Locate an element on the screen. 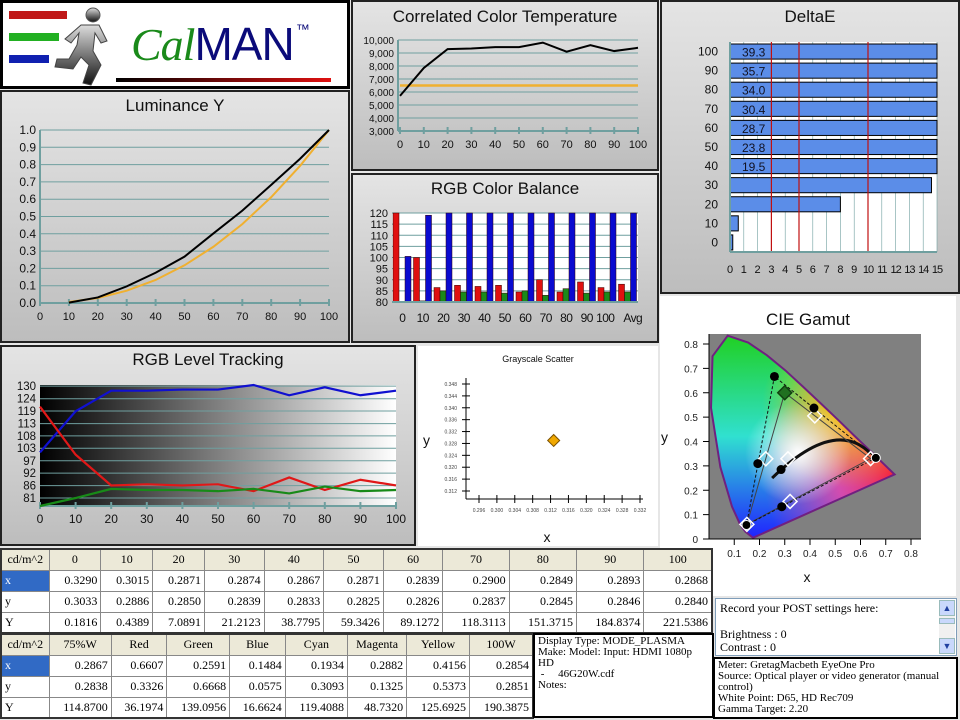 This screenshot has height=720, width=960. y-tick-label: 3,000 is located at coordinates (381, 132).